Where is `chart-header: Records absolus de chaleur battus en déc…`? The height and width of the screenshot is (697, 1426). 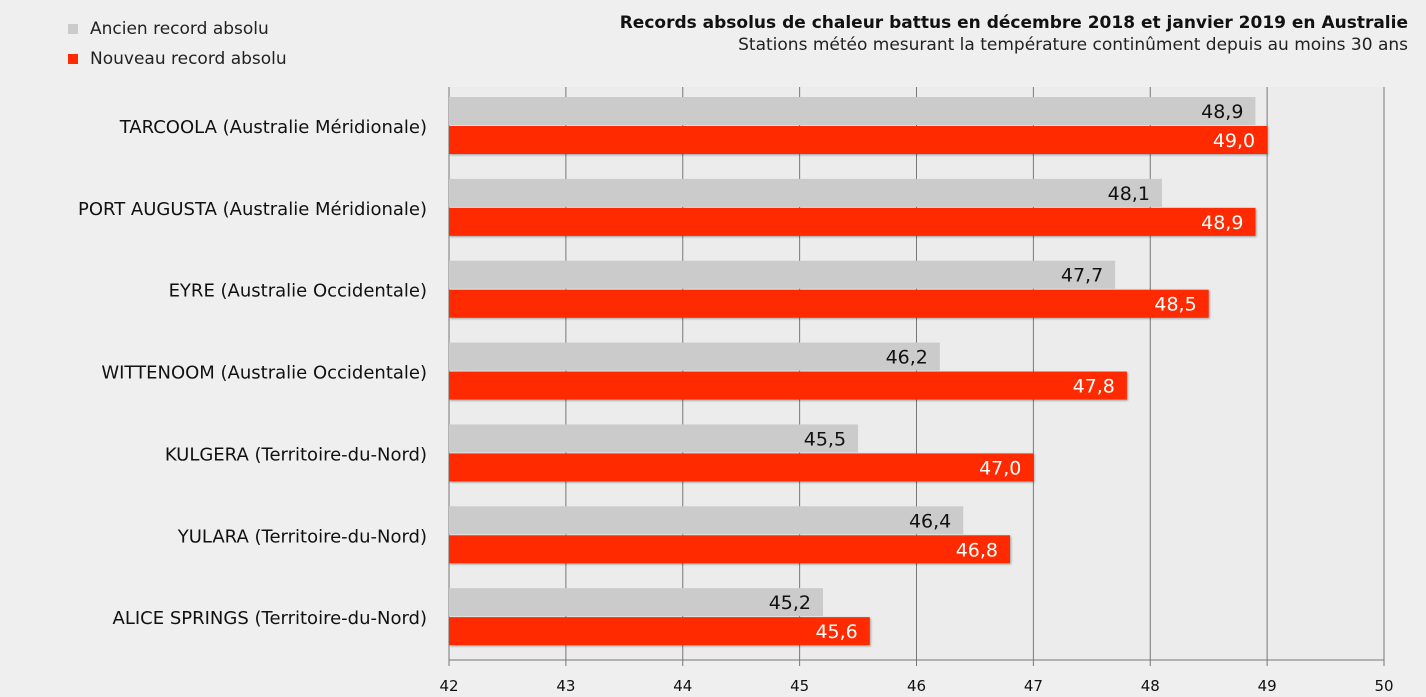 chart-header: Records absolus de chaleur battus en déc… is located at coordinates (1014, 34).